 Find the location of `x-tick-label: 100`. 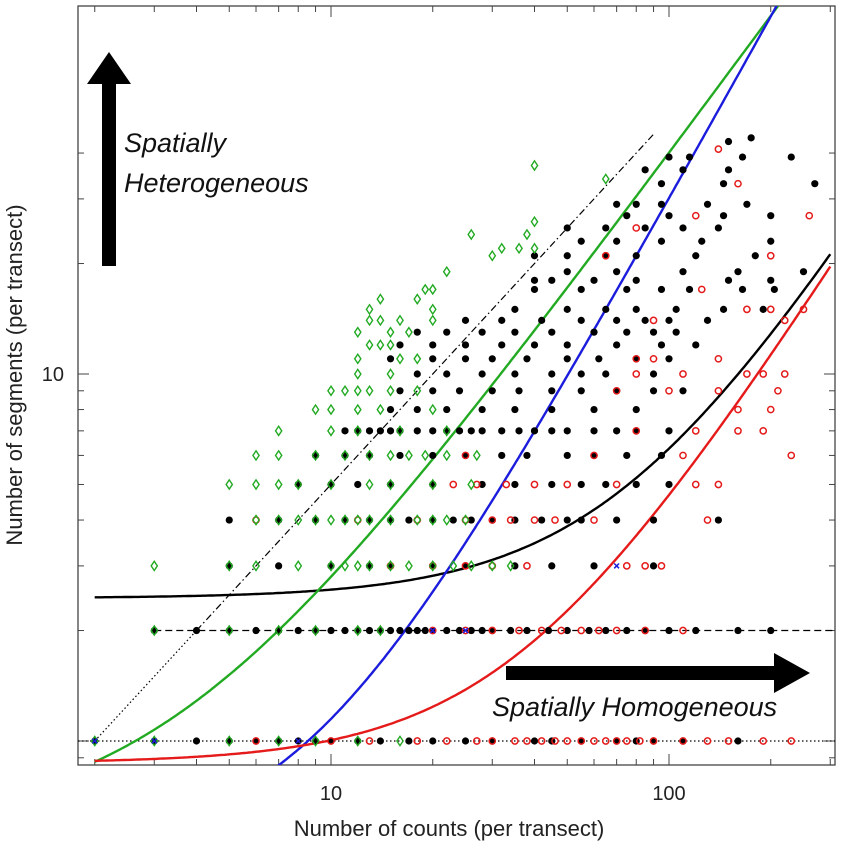

x-tick-label: 100 is located at coordinates (668, 794).